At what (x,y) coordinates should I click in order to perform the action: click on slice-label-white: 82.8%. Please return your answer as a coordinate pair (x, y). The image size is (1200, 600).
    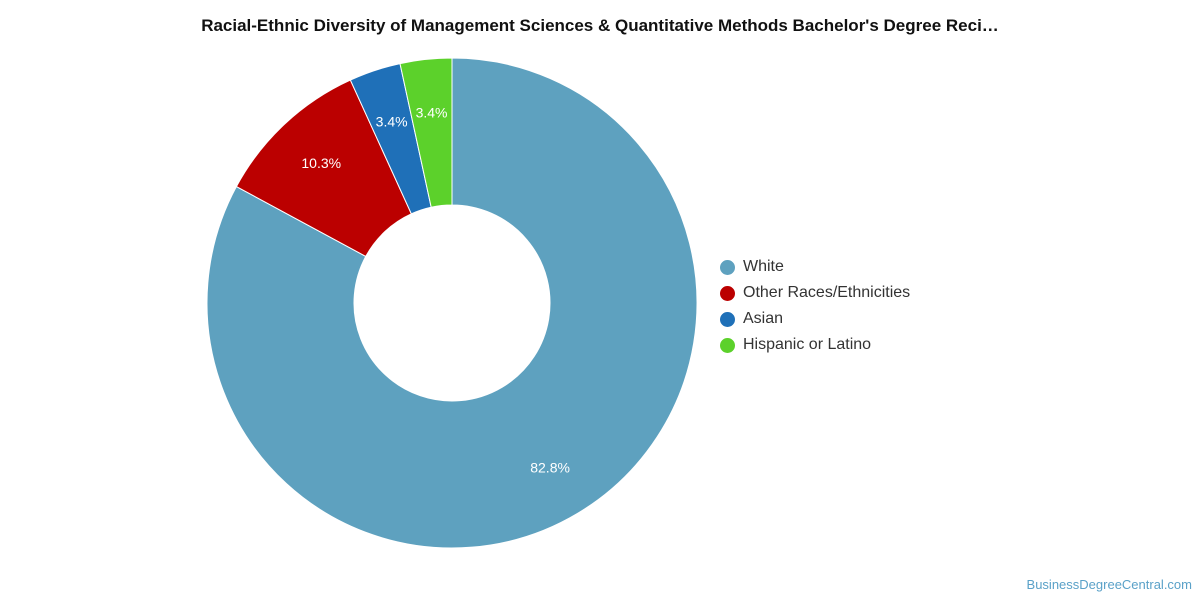
    Looking at the image, I should click on (550, 467).